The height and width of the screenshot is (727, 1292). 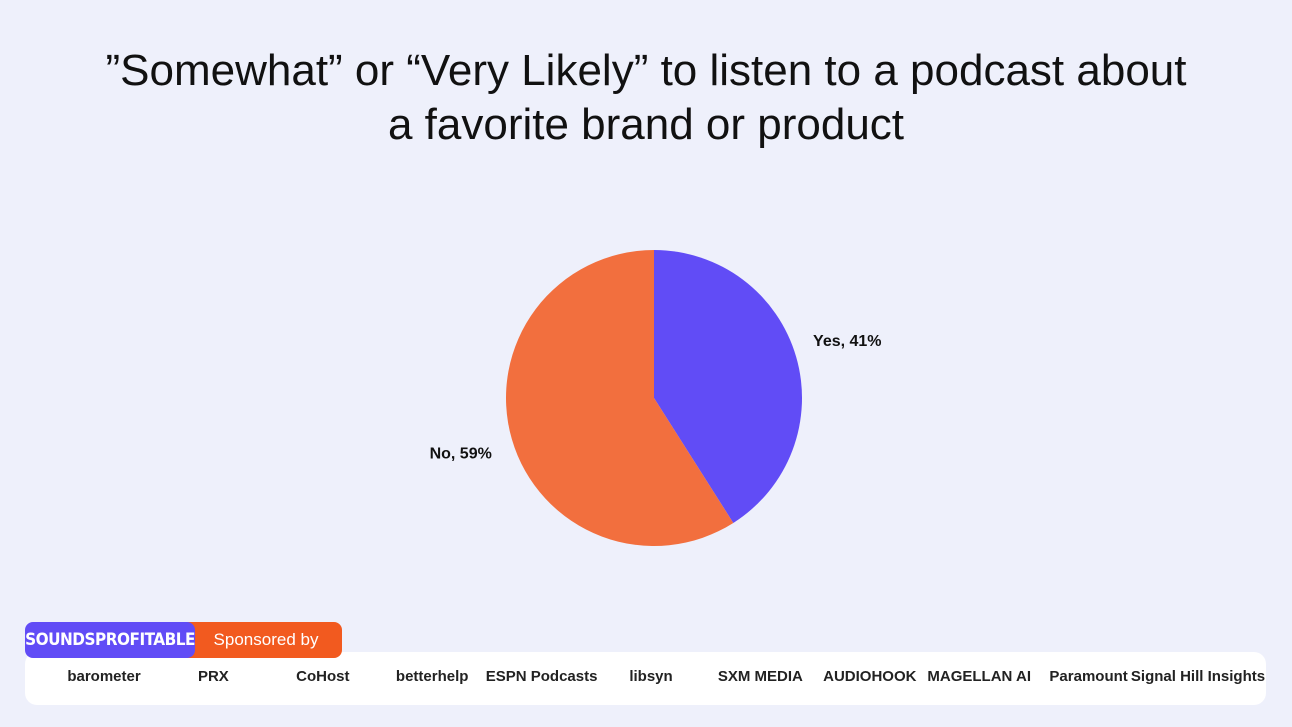 What do you see at coordinates (432, 676) in the screenshot?
I see `sponsor-logo: betterhelp` at bounding box center [432, 676].